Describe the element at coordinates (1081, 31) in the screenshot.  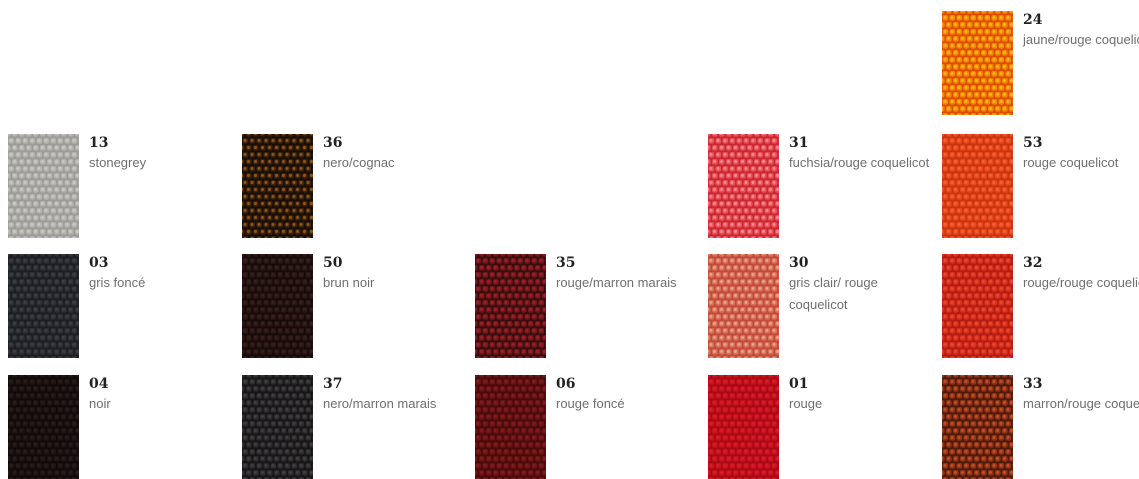
I see `swatch-label: 24 jaune/rouge coquelicot` at that location.